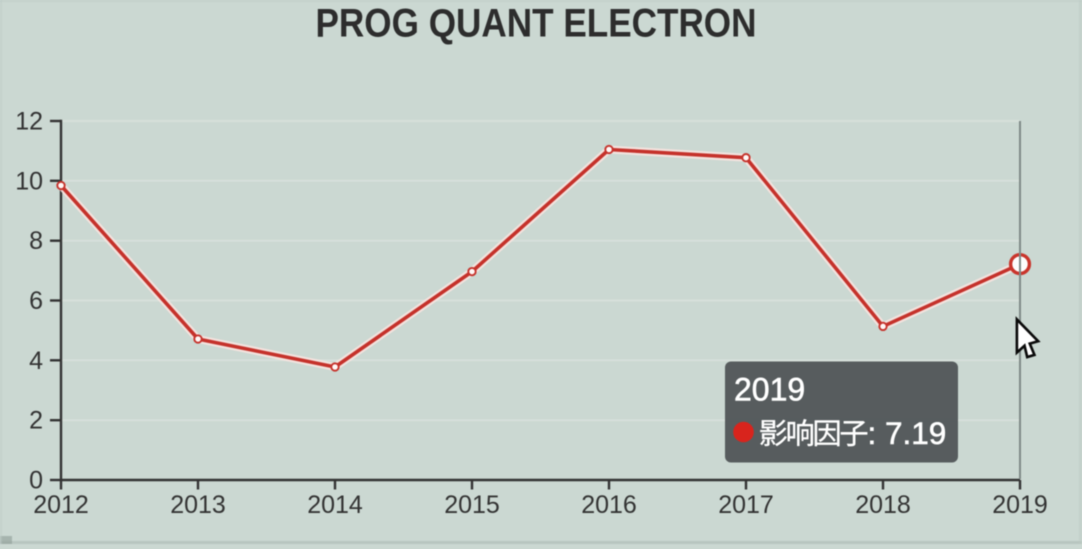  Describe the element at coordinates (36, 421) in the screenshot. I see `svg-text: 2` at that location.